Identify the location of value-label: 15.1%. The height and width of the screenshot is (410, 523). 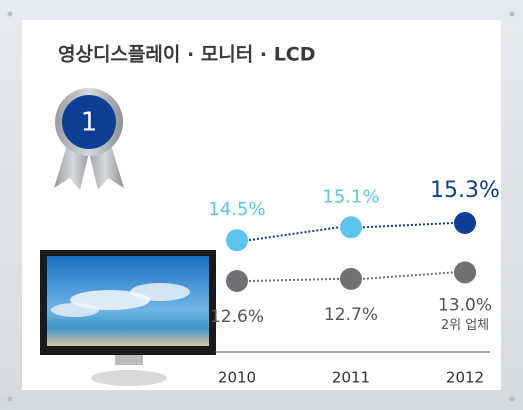
(350, 196).